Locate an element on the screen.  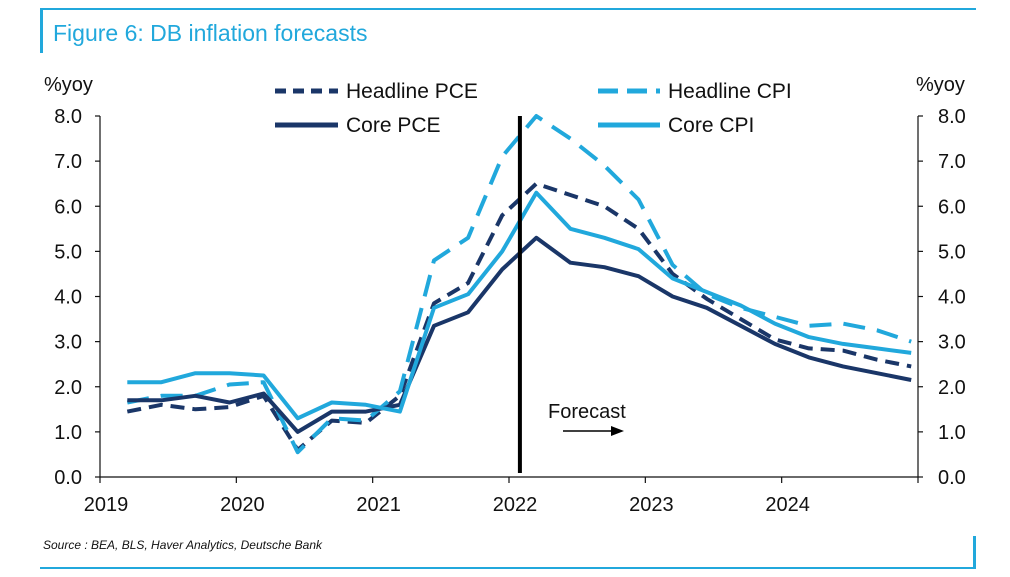
y-tick-label-left: 7.0 is located at coordinates (68, 162).